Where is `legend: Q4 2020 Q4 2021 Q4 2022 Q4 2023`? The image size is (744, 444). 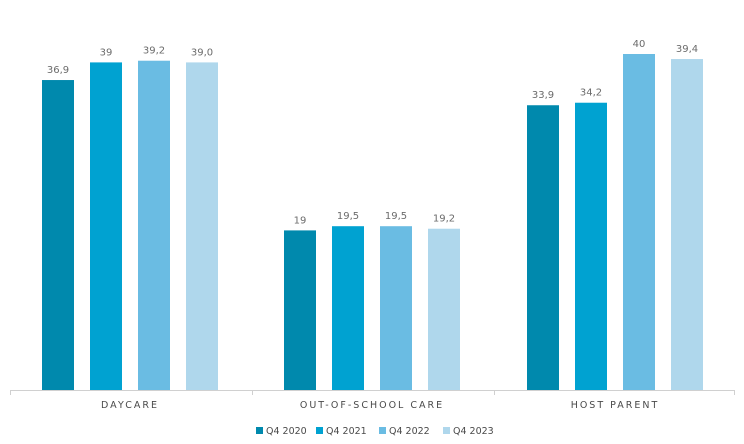 legend: Q4 2020 Q4 2021 Q4 2022 Q4 2023 is located at coordinates (375, 431).